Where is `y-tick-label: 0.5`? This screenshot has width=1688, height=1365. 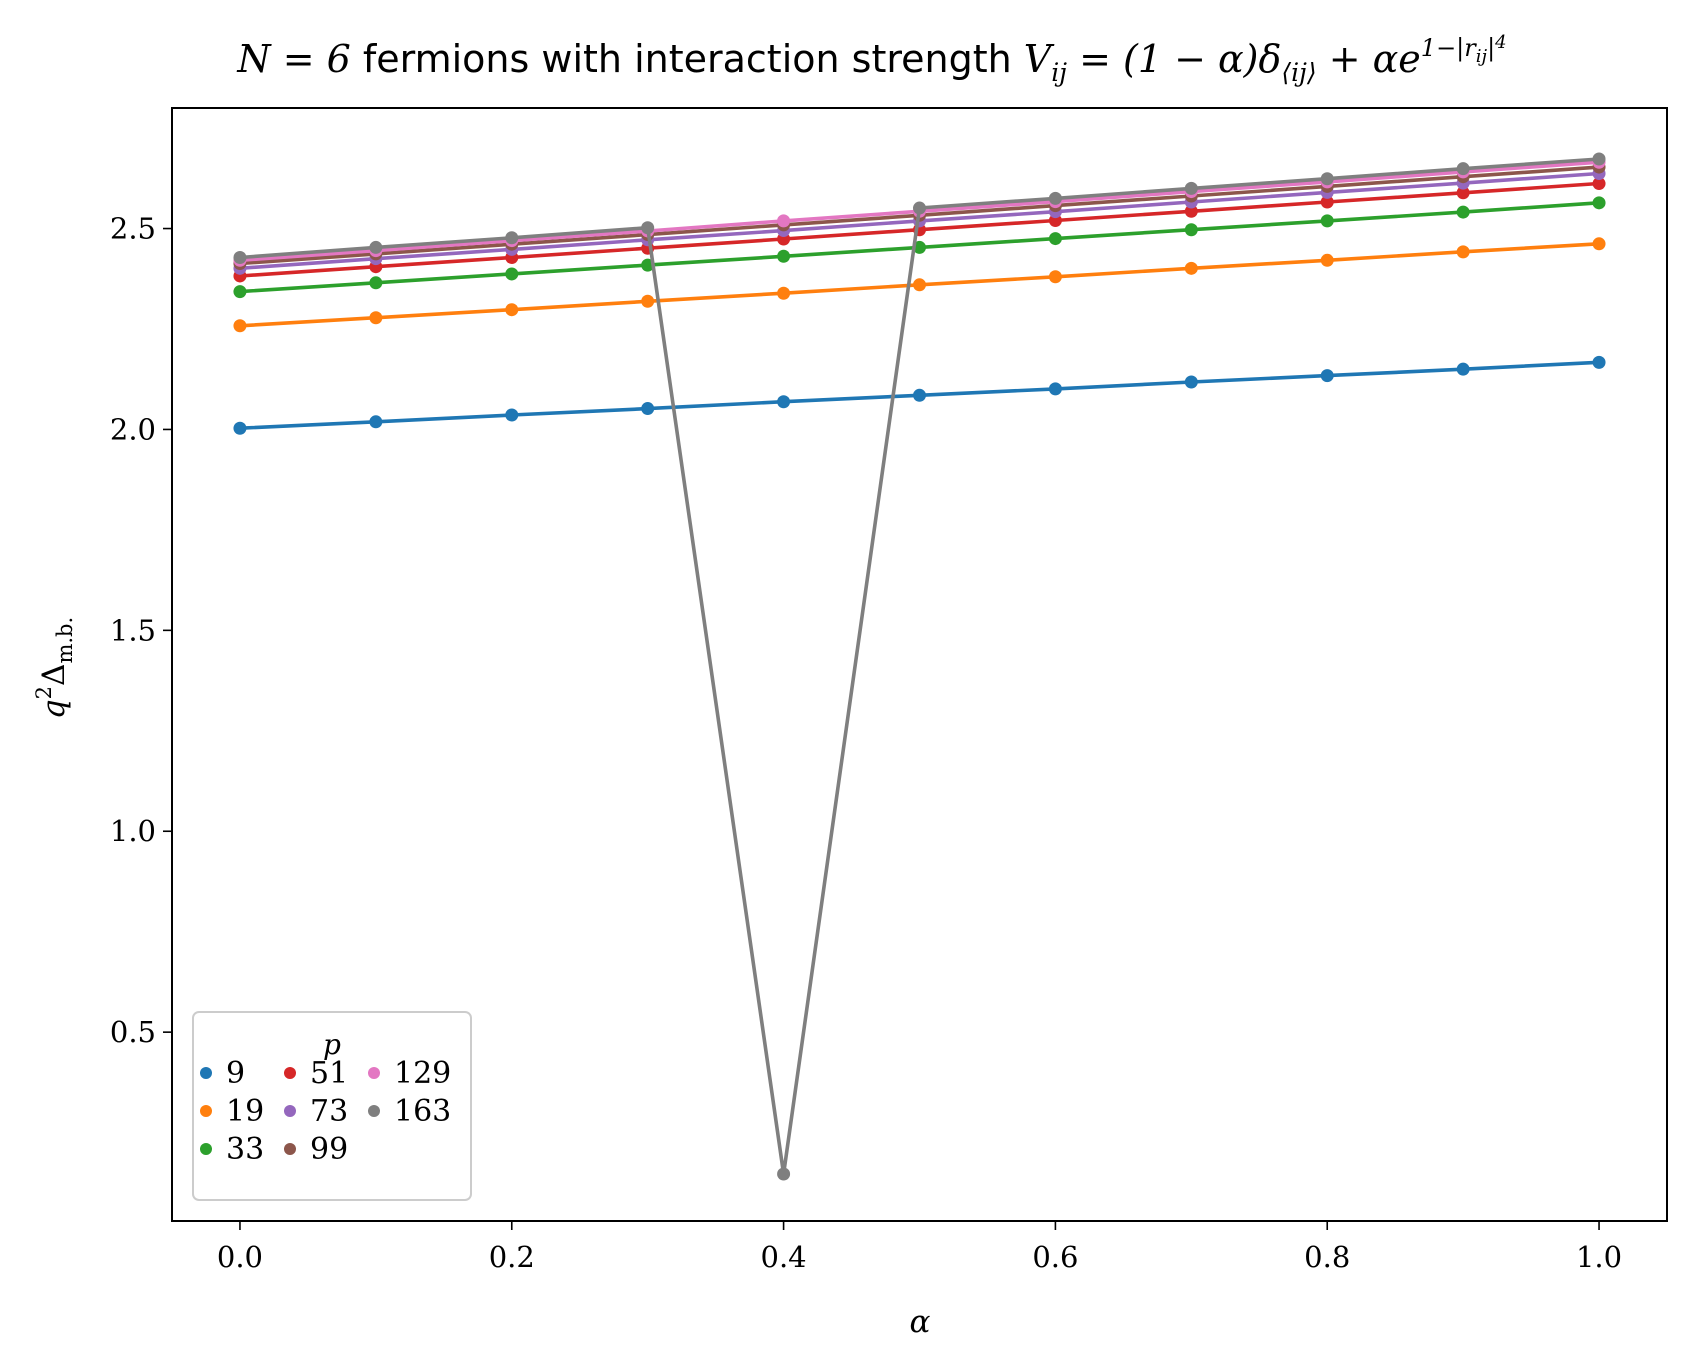
y-tick-label: 0.5 is located at coordinates (133, 1032).